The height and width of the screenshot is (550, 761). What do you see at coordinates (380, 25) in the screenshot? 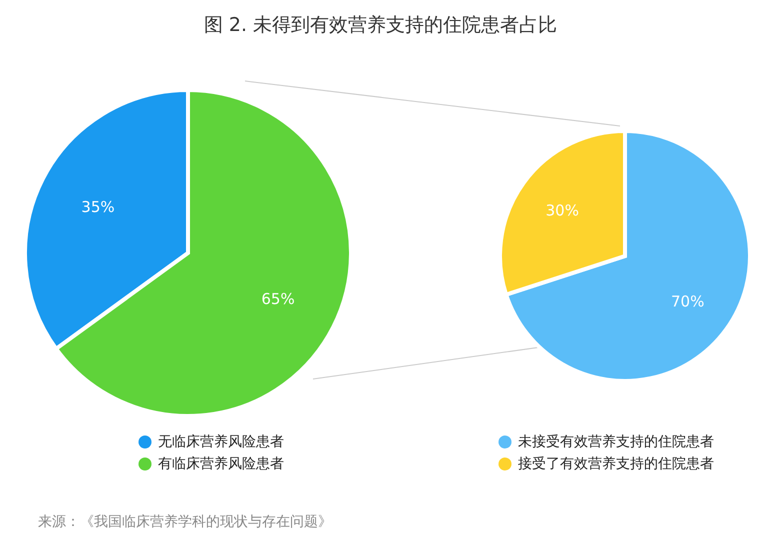
I see `chart-title: 图 2. 未得到有效营养支持的住院患者占比` at bounding box center [380, 25].